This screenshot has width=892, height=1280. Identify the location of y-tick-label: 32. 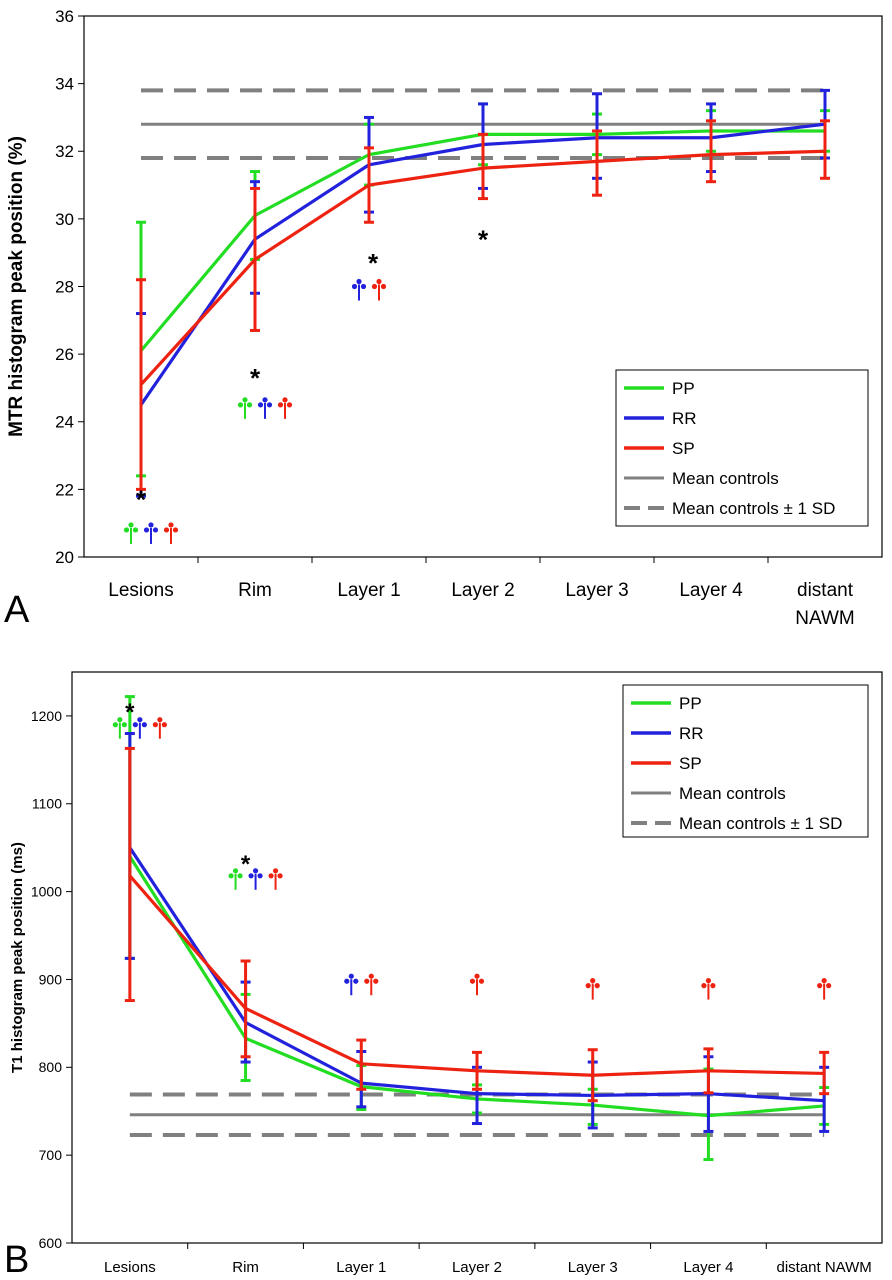
(64, 151).